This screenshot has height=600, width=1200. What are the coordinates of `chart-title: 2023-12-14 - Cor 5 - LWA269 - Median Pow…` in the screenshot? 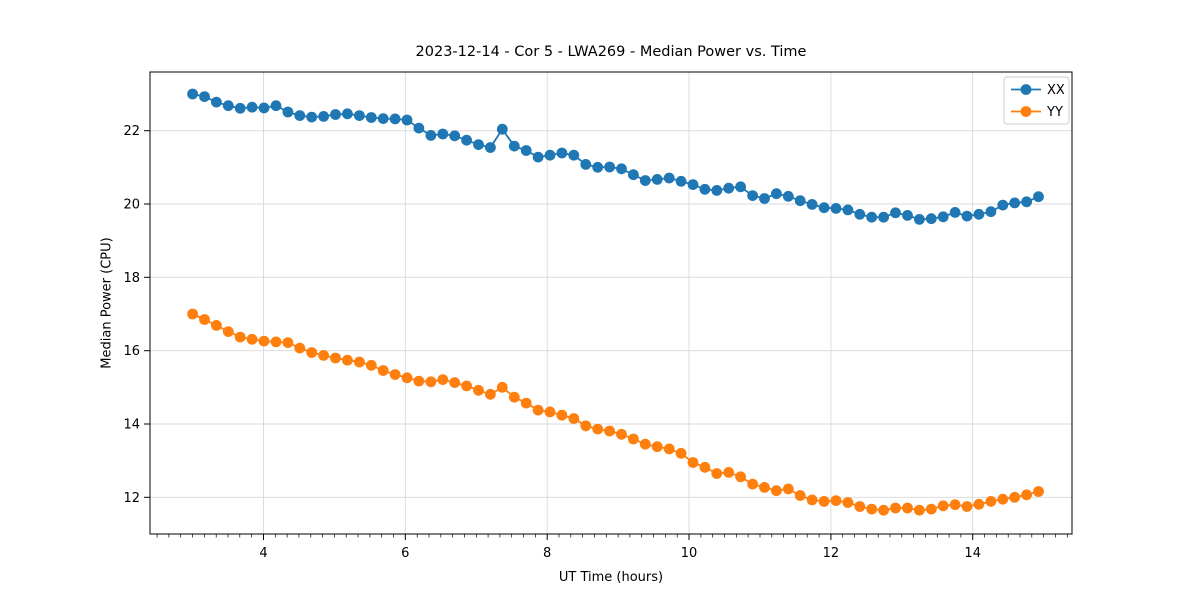 It's located at (611, 52).